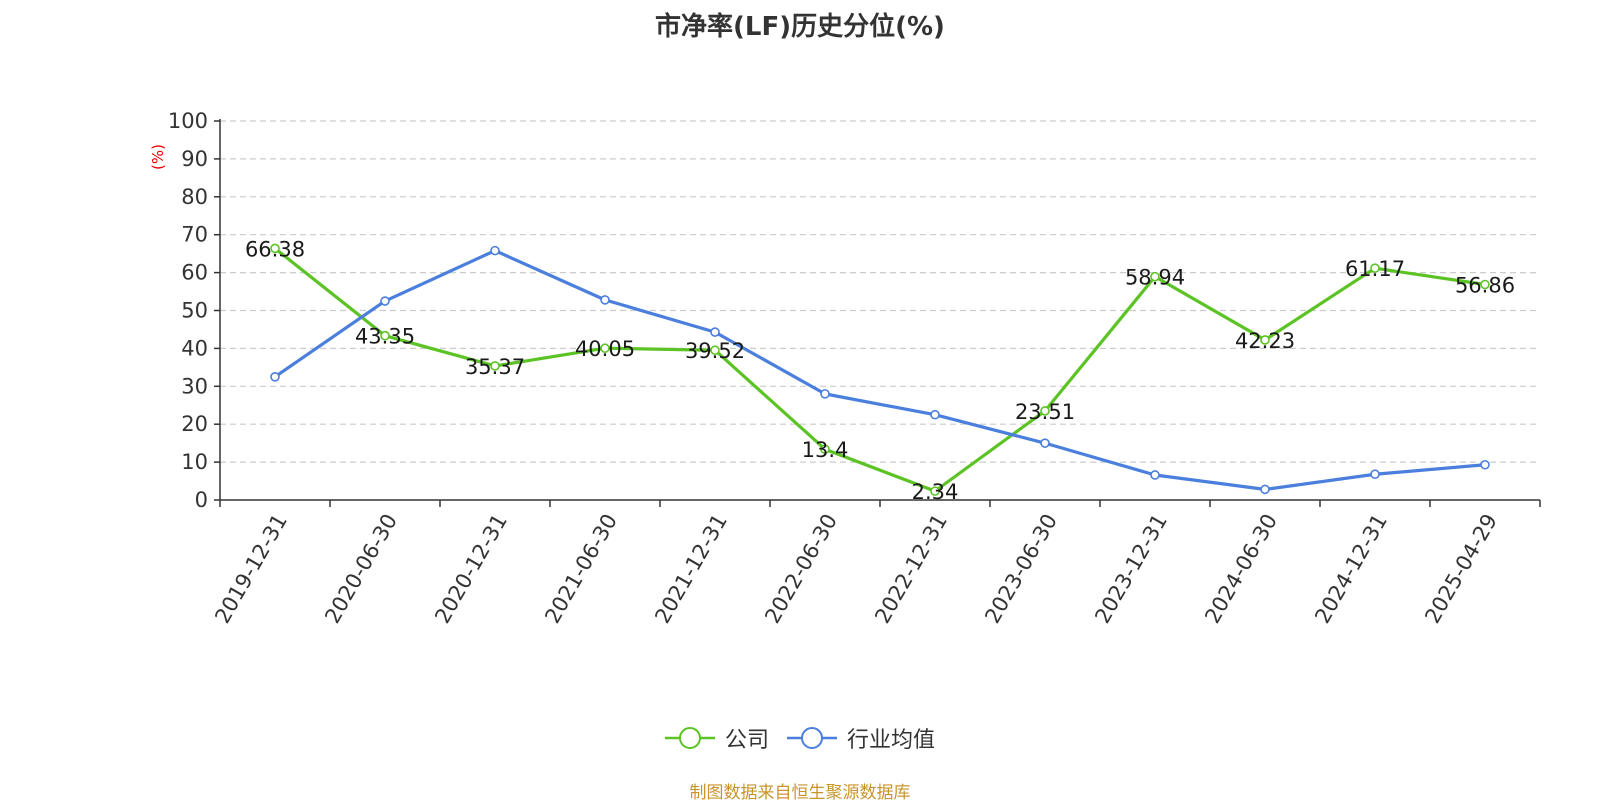 Image resolution: width=1600 pixels, height=803 pixels. I want to click on y-tick-label: 100, so click(188, 121).